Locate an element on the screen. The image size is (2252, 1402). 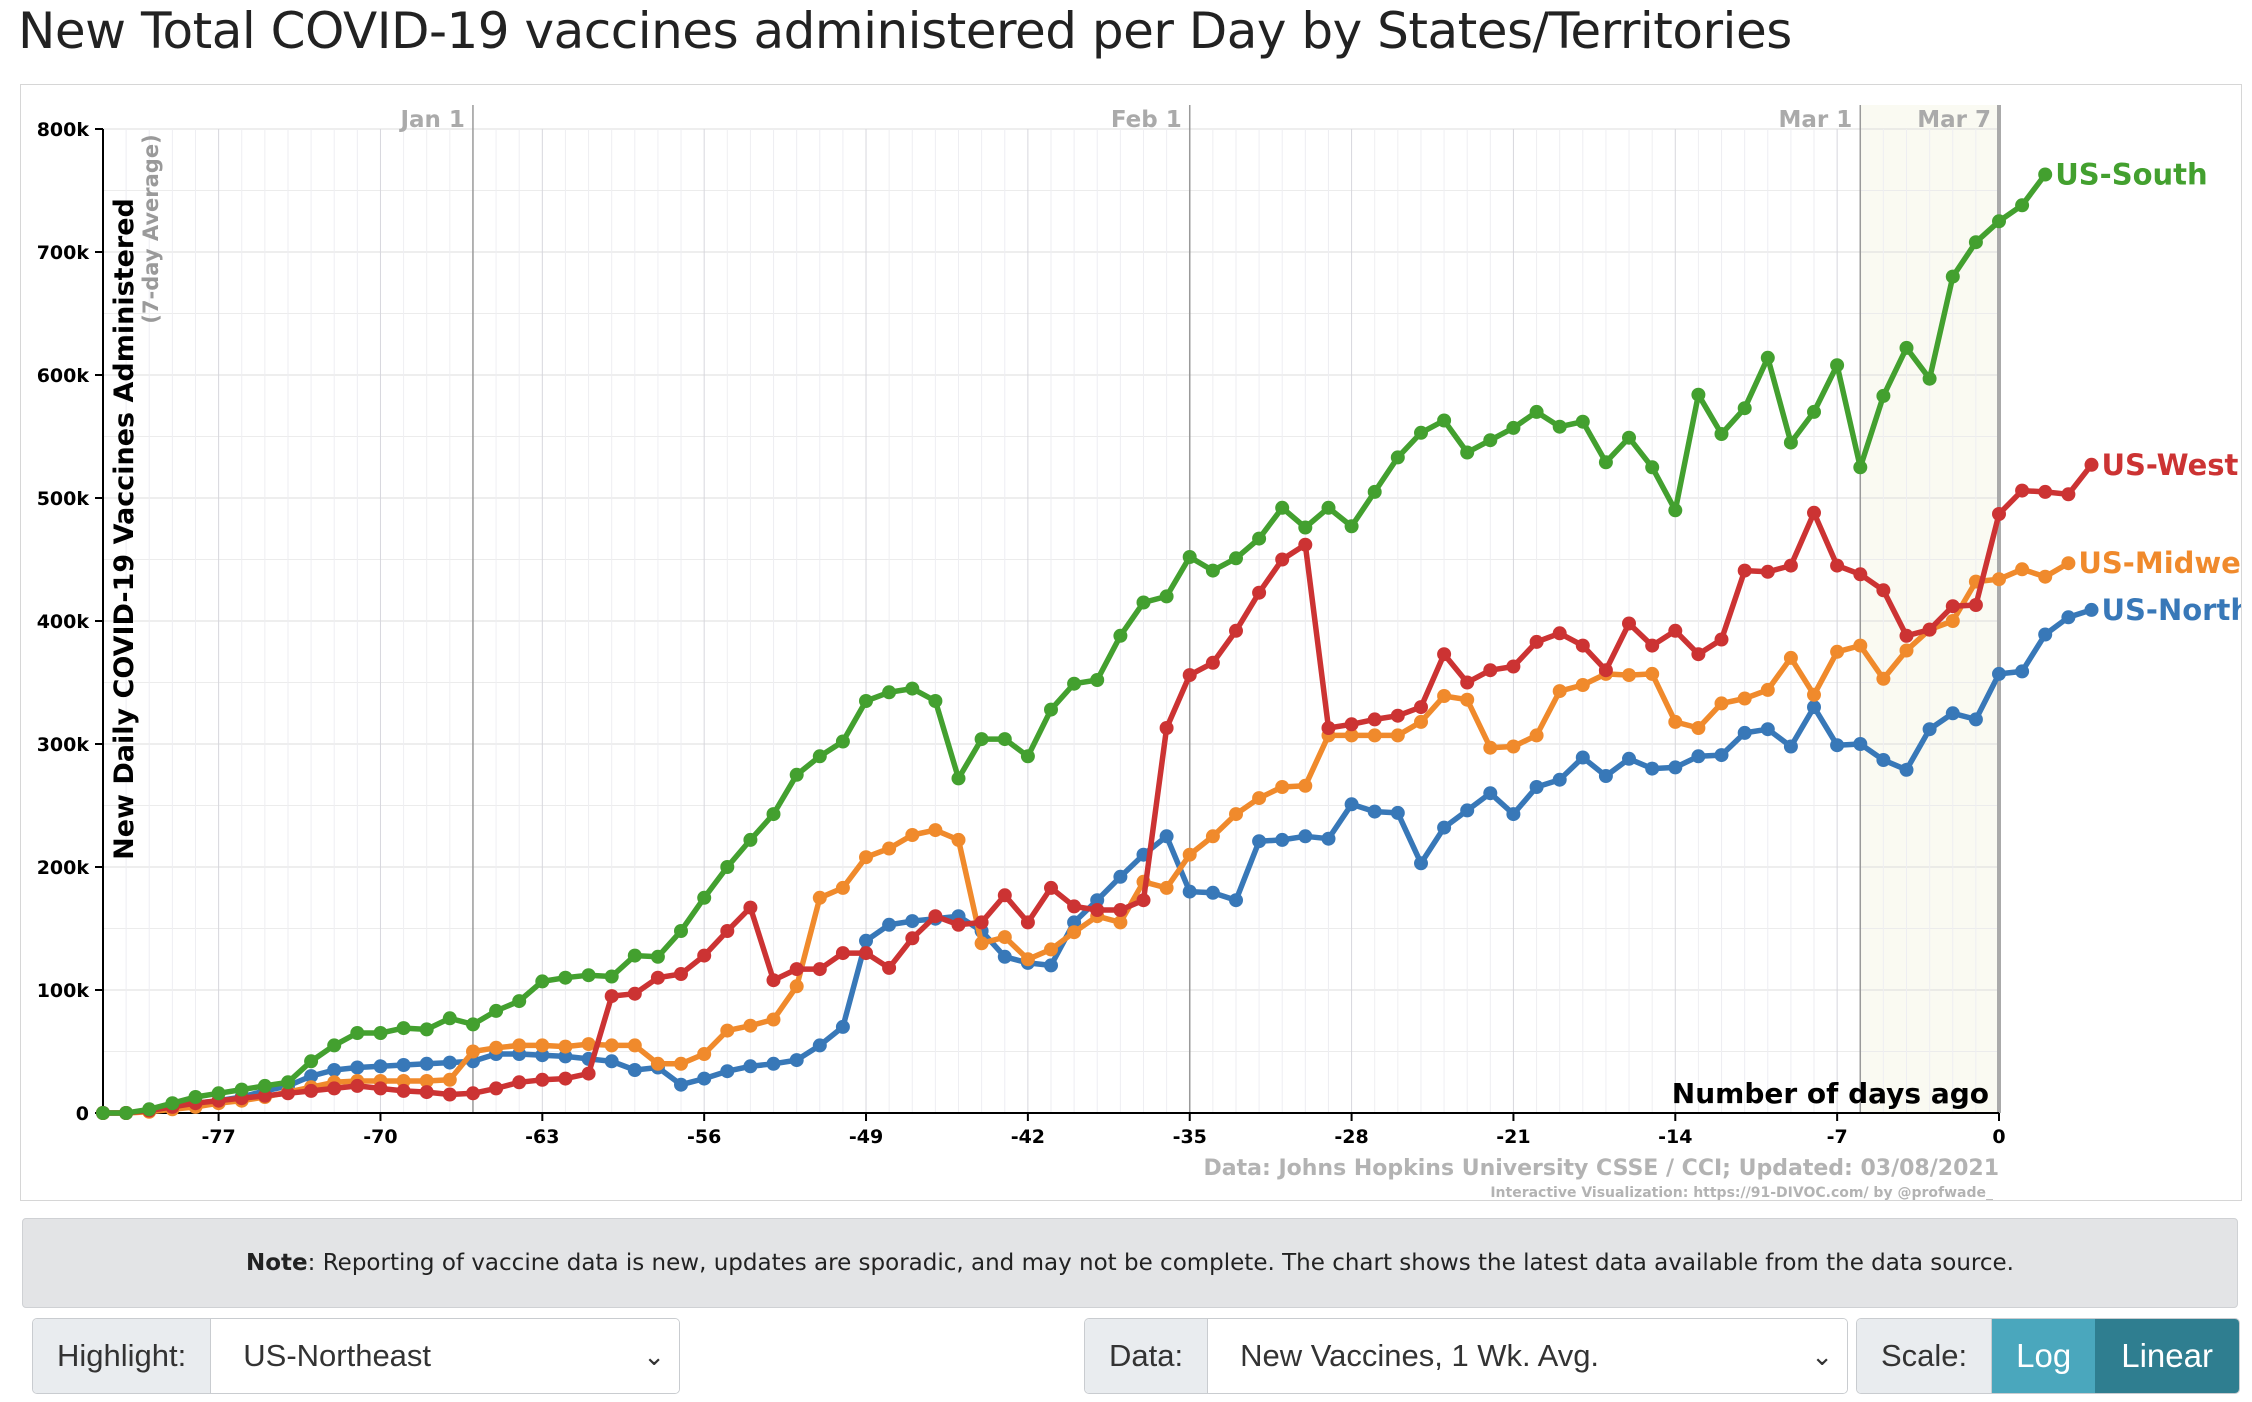
series-label-us-northeast: US-Northeast is located at coordinates (2171, 610).